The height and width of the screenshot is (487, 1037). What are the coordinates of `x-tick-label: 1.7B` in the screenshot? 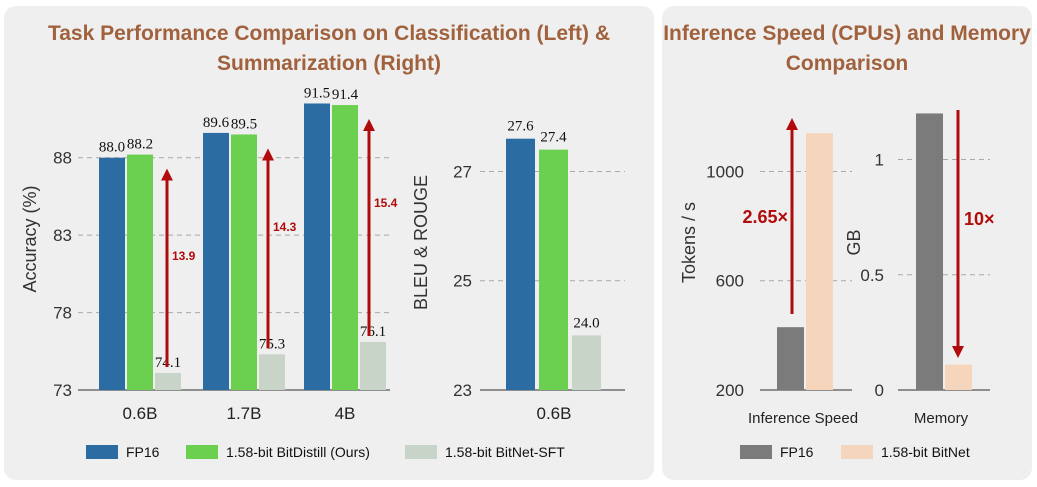 It's located at (244, 413).